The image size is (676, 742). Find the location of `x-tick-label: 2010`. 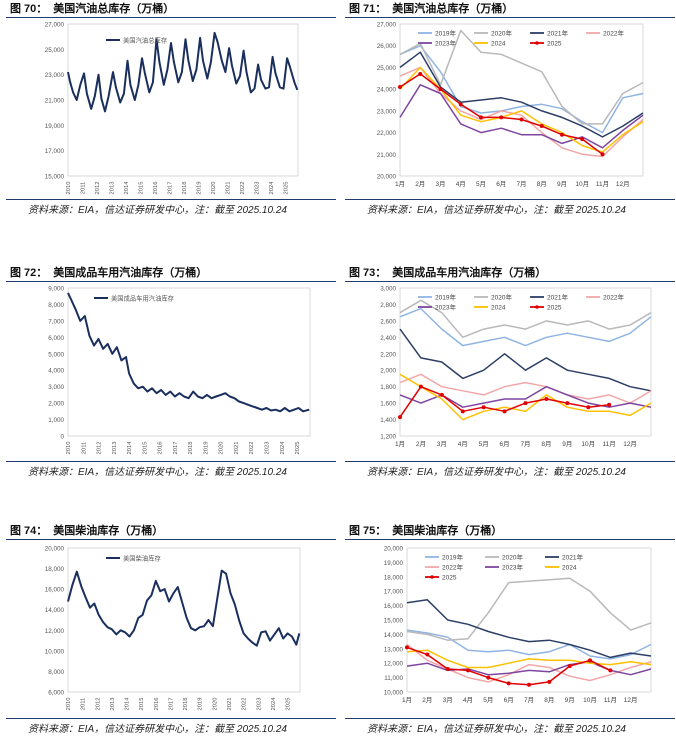

x-tick-label: 2010 is located at coordinates (69, 448).